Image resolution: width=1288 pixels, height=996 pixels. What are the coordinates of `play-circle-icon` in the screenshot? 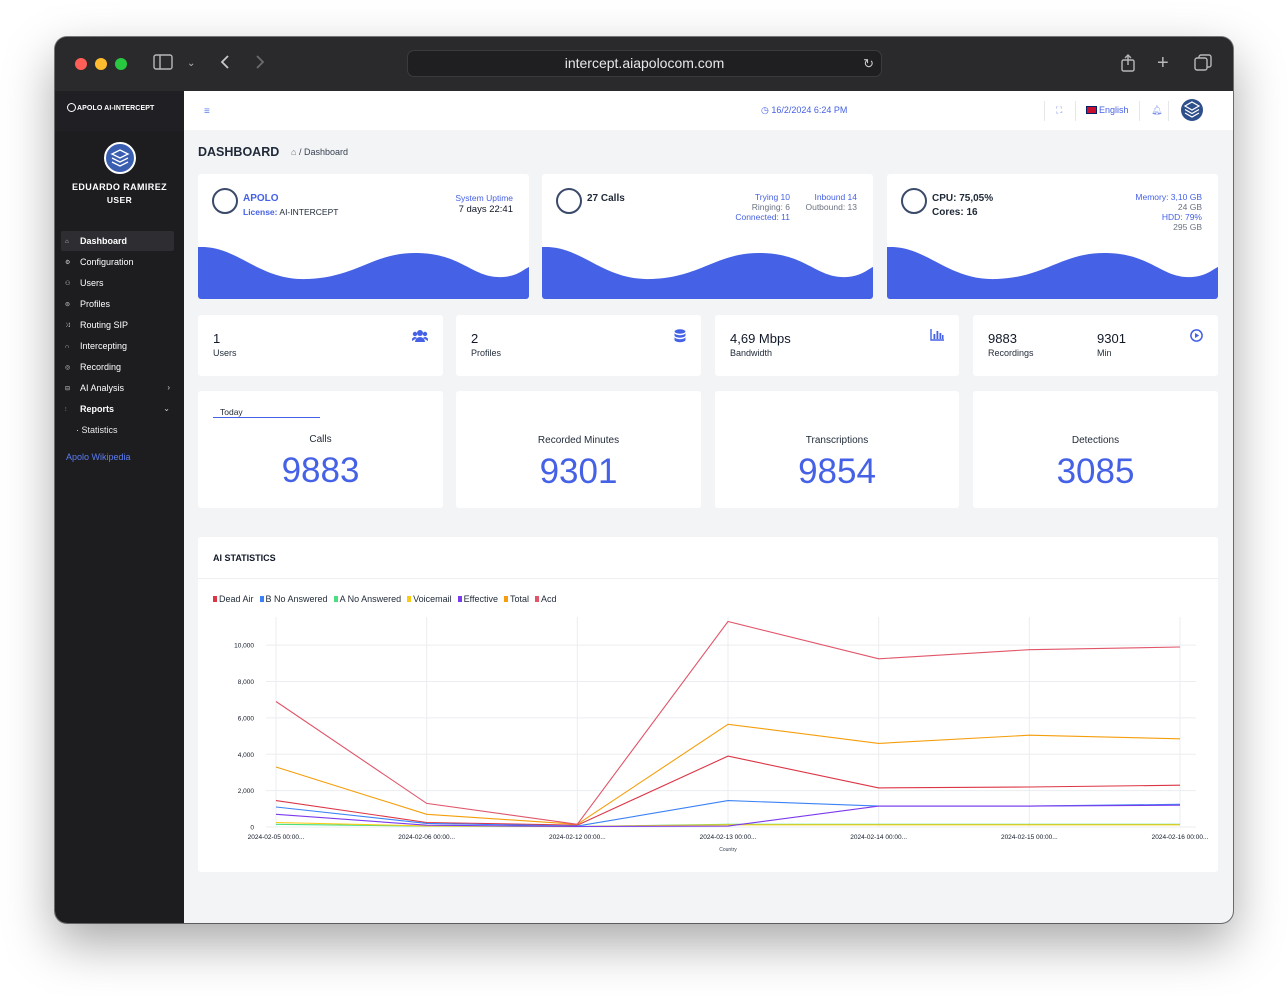 It's located at (1196, 337).